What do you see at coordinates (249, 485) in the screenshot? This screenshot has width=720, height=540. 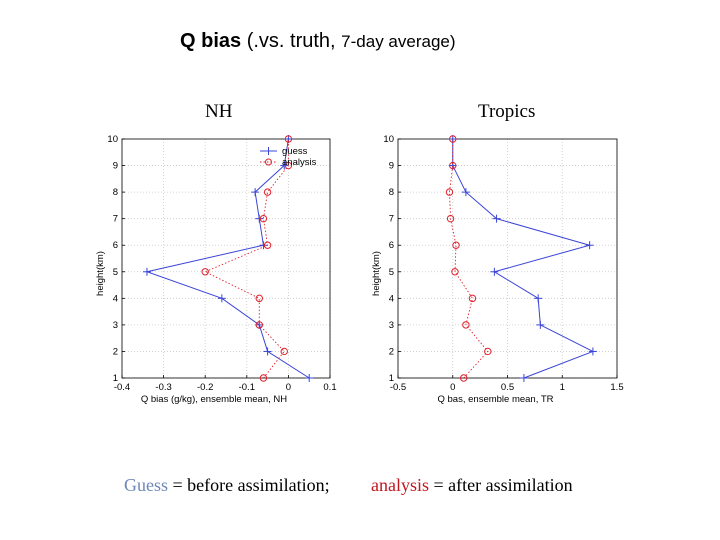 I see `caption-guess-rest: = before assimilation;` at bounding box center [249, 485].